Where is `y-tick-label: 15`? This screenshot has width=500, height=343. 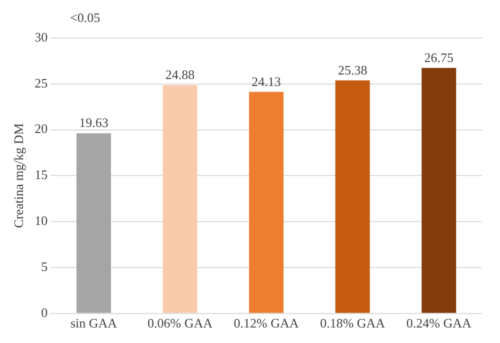 y-tick-label: 15 is located at coordinates (41, 174).